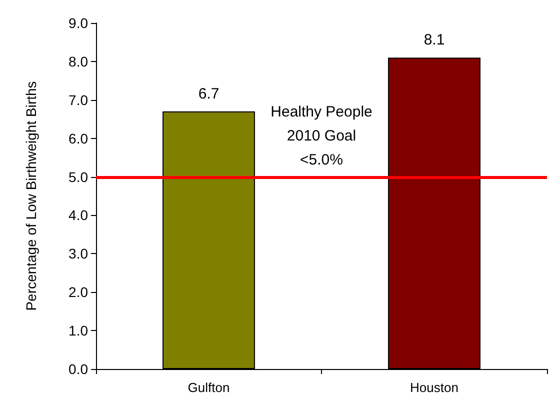 The width and height of the screenshot is (557, 404). Describe the element at coordinates (78, 61) in the screenshot. I see `y-tick-label: 8.0` at that location.